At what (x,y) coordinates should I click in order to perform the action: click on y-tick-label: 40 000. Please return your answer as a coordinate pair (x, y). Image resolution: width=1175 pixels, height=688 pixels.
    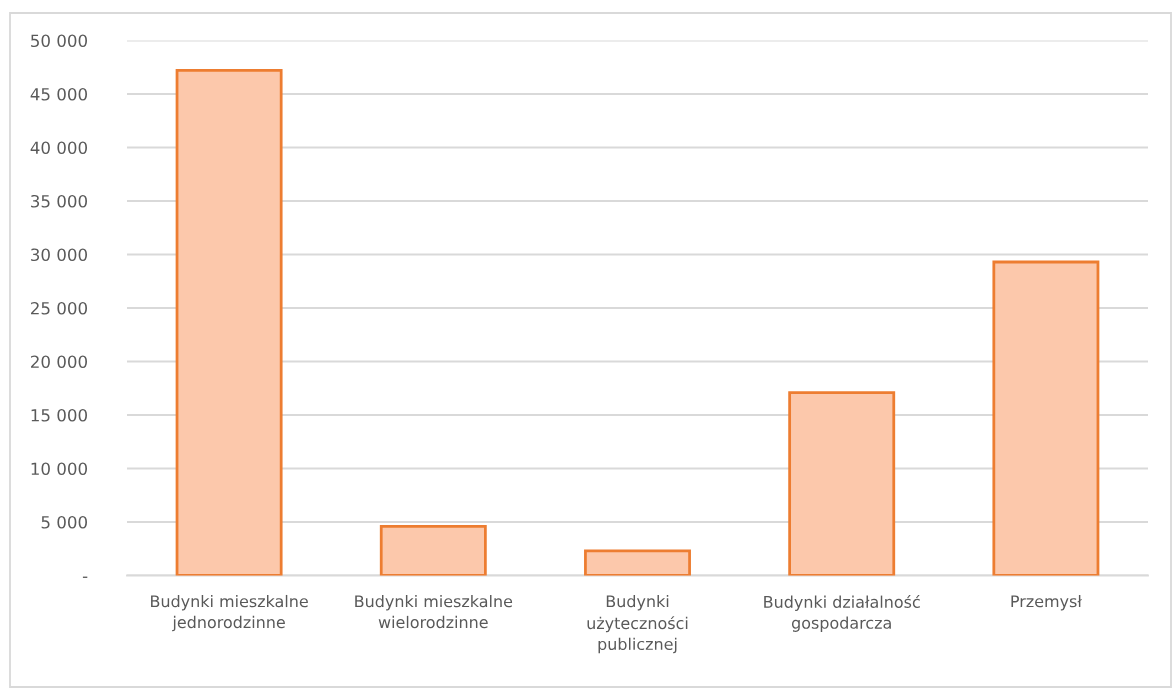
    Looking at the image, I should click on (58, 148).